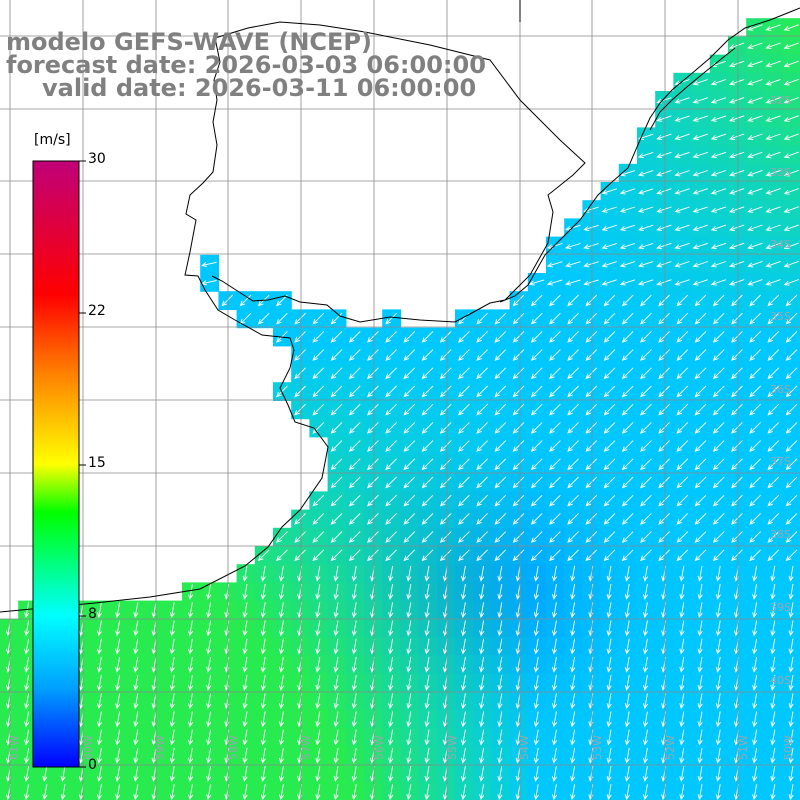 The image size is (800, 800). What do you see at coordinates (259, 88) in the screenshot?
I see `map-title-valid-date: valid date: 2026-03-11 06:00:00` at bounding box center [259, 88].